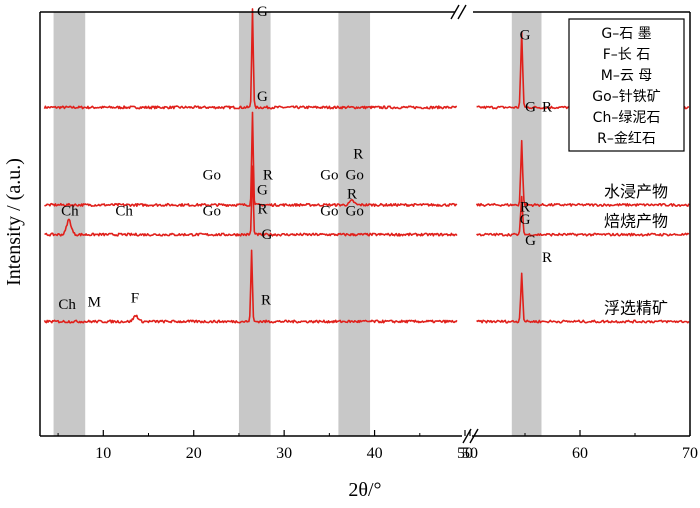 The image size is (700, 508). What do you see at coordinates (284, 453) in the screenshot?
I see `x-tick-label: 30` at bounding box center [284, 453].